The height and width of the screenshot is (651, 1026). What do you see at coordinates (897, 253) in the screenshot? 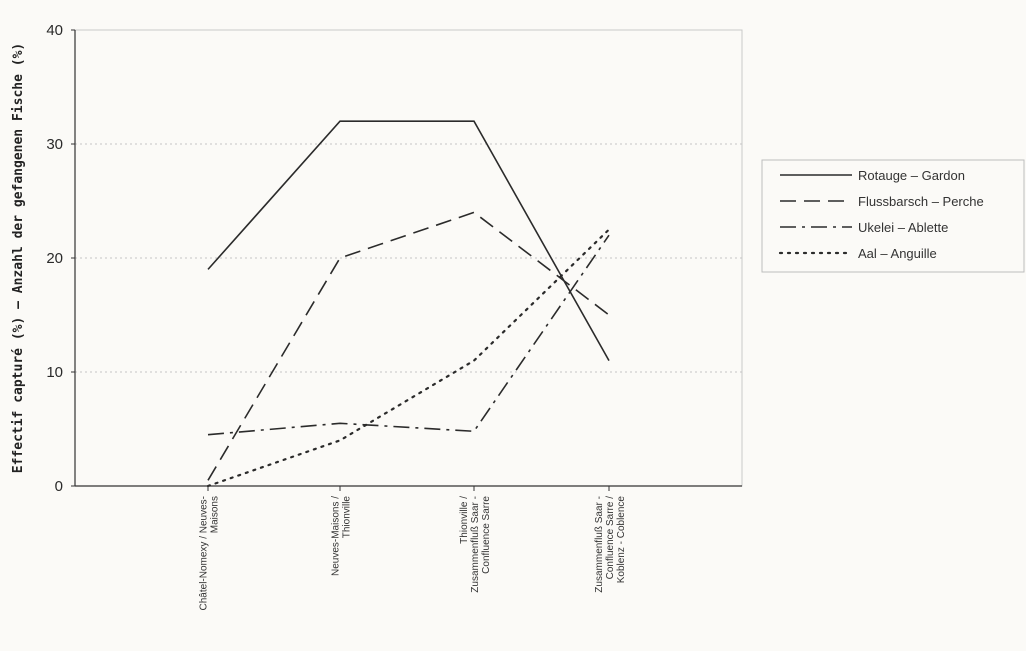
I see `legend-label: Aal – Anguille` at bounding box center [897, 253].